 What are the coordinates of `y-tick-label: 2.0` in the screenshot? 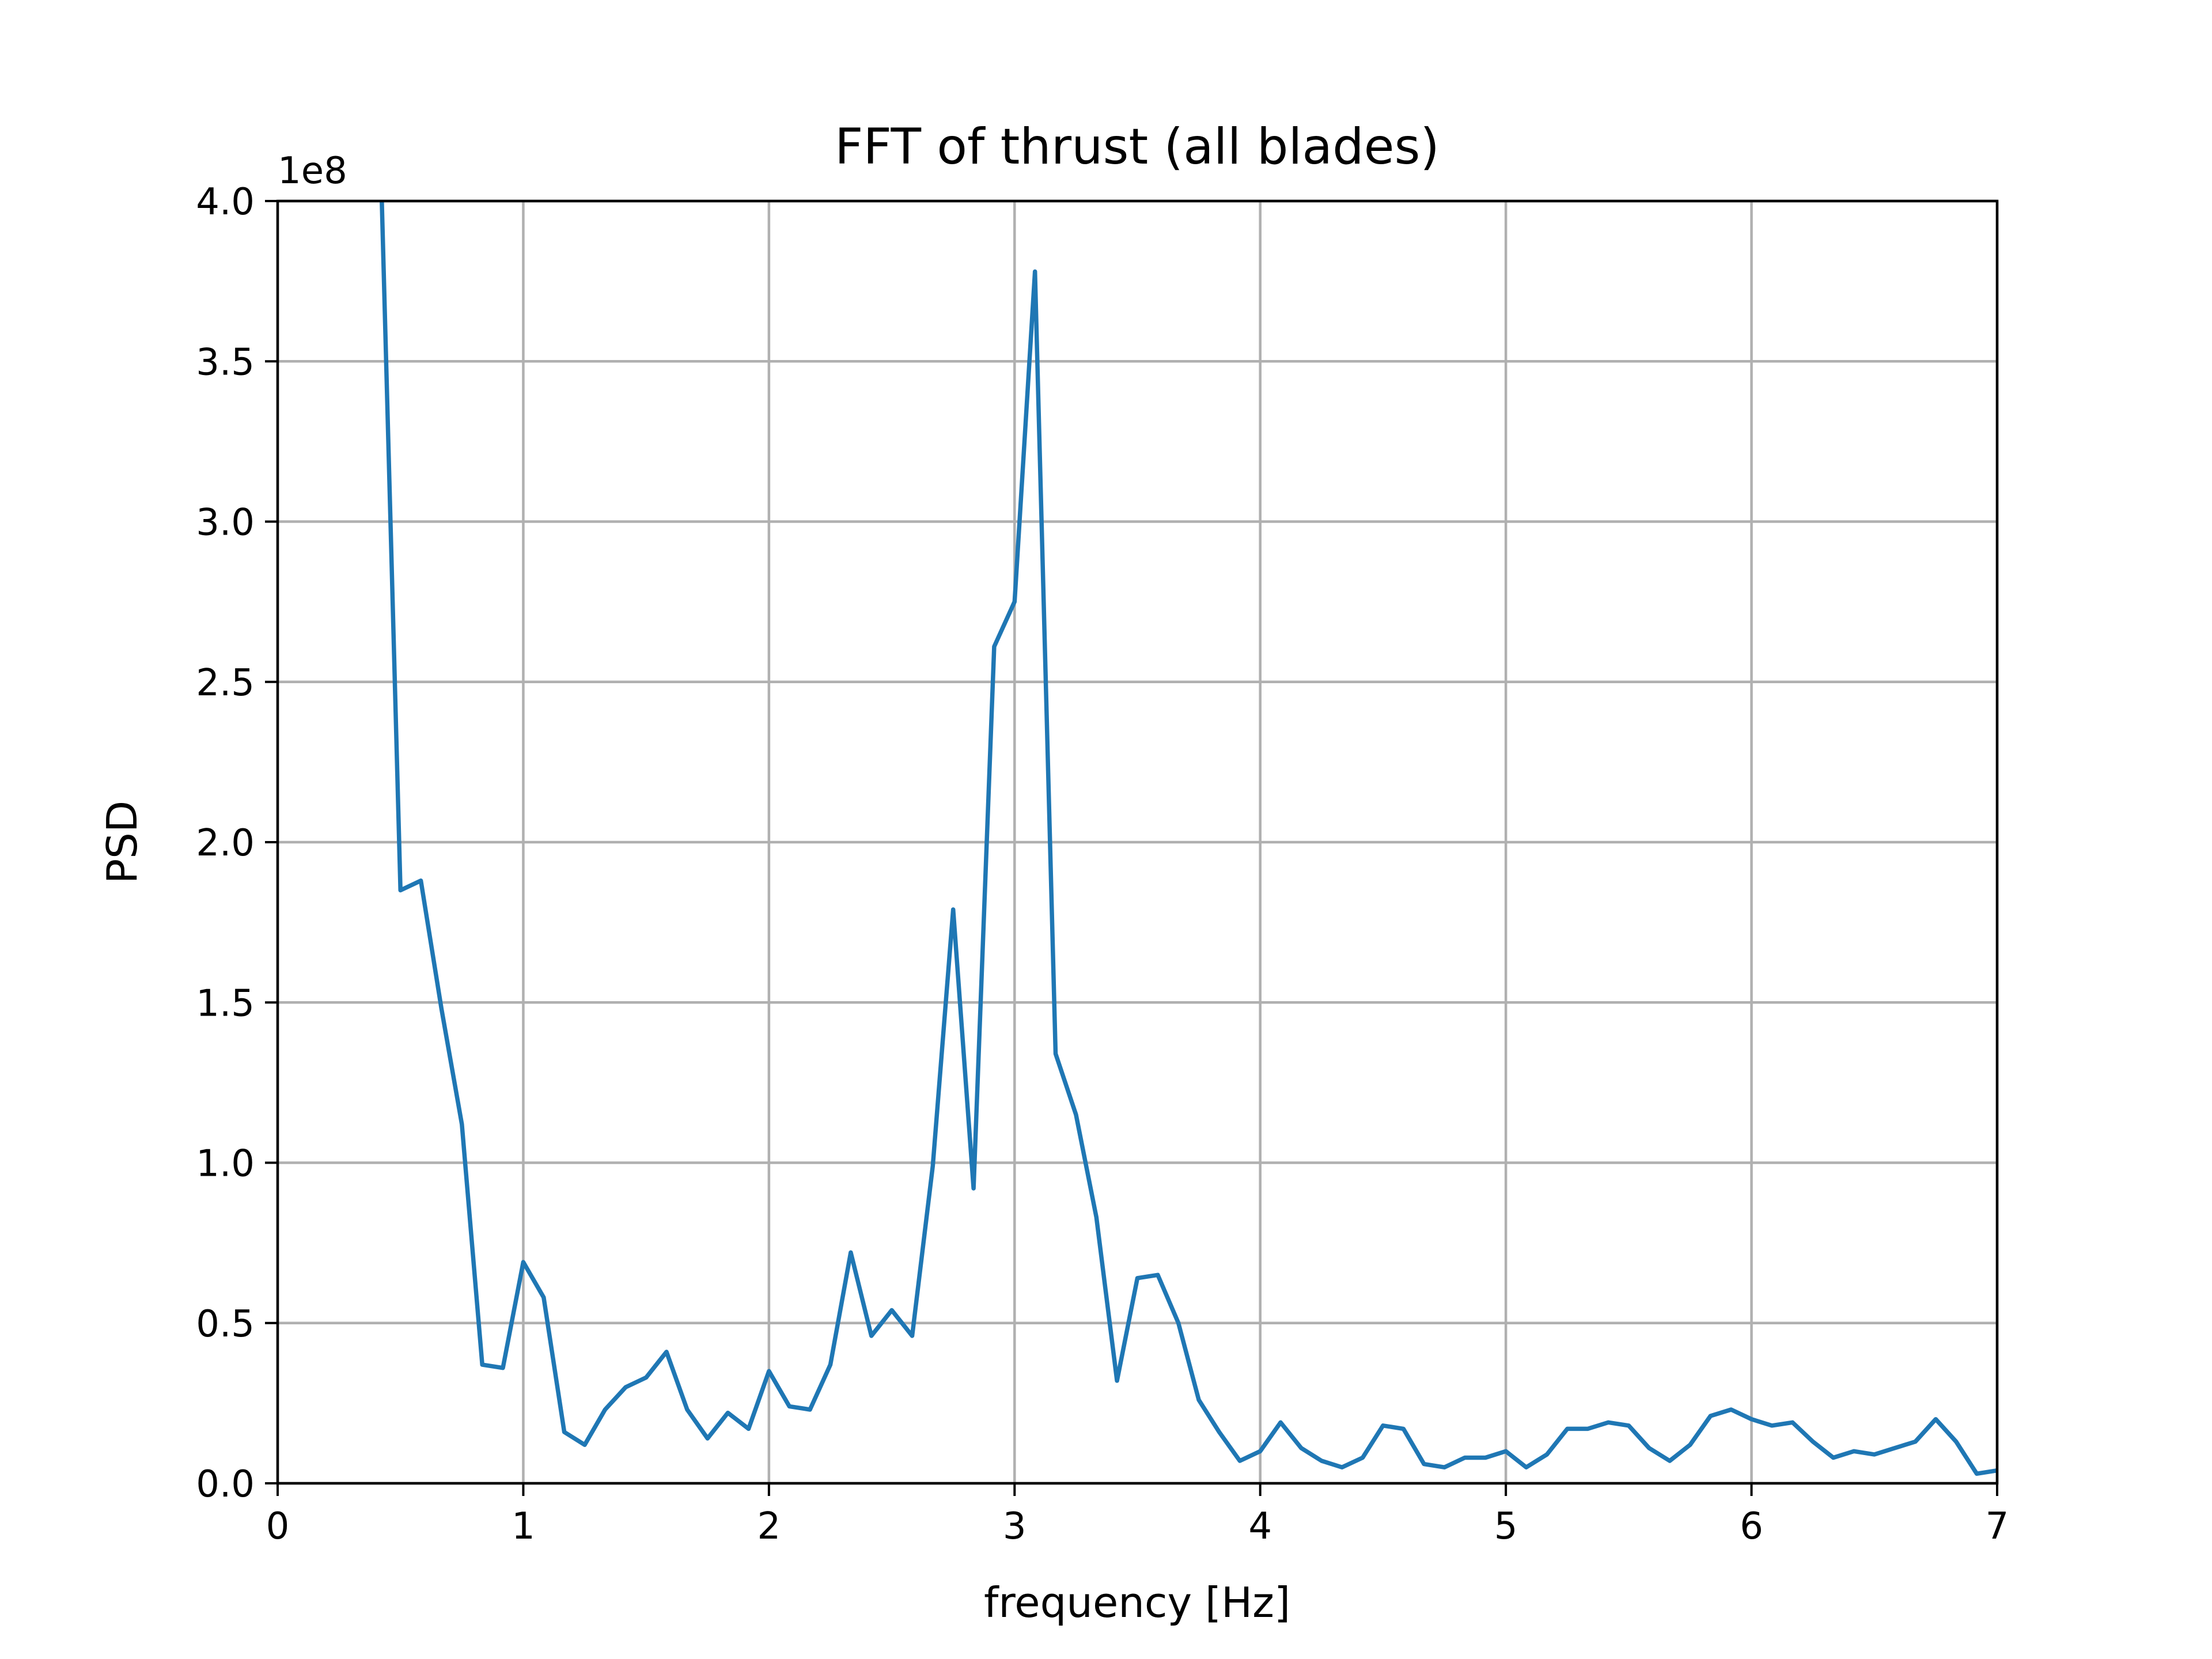 It's located at (225, 843).